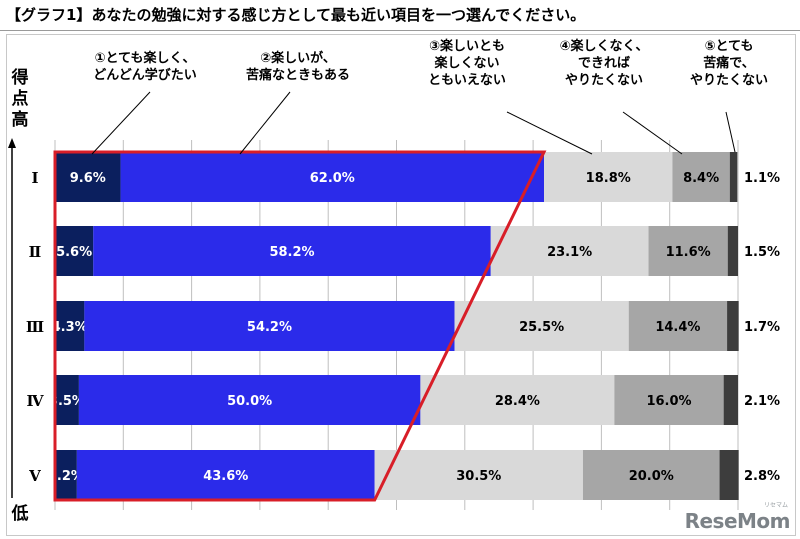 The width and height of the screenshot is (800, 539). I want to click on data-label: 16.0%, so click(668, 401).